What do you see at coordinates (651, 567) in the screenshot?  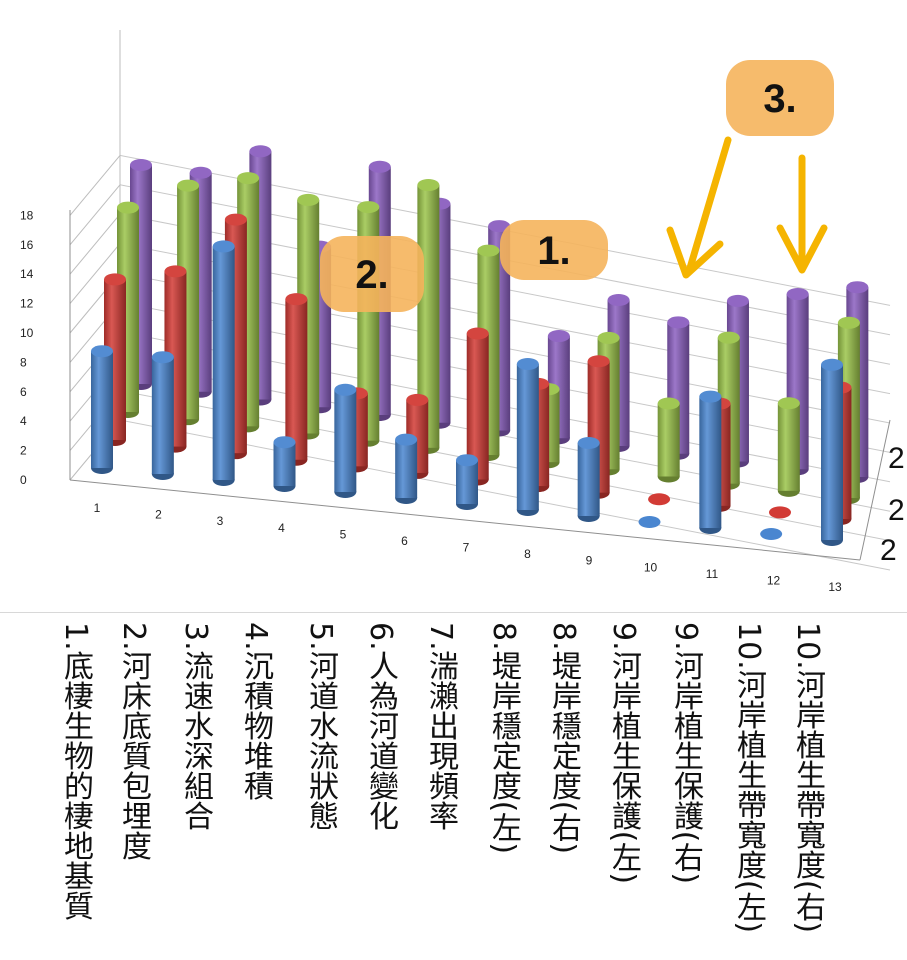 I see `x-tick-label: 10` at bounding box center [651, 567].